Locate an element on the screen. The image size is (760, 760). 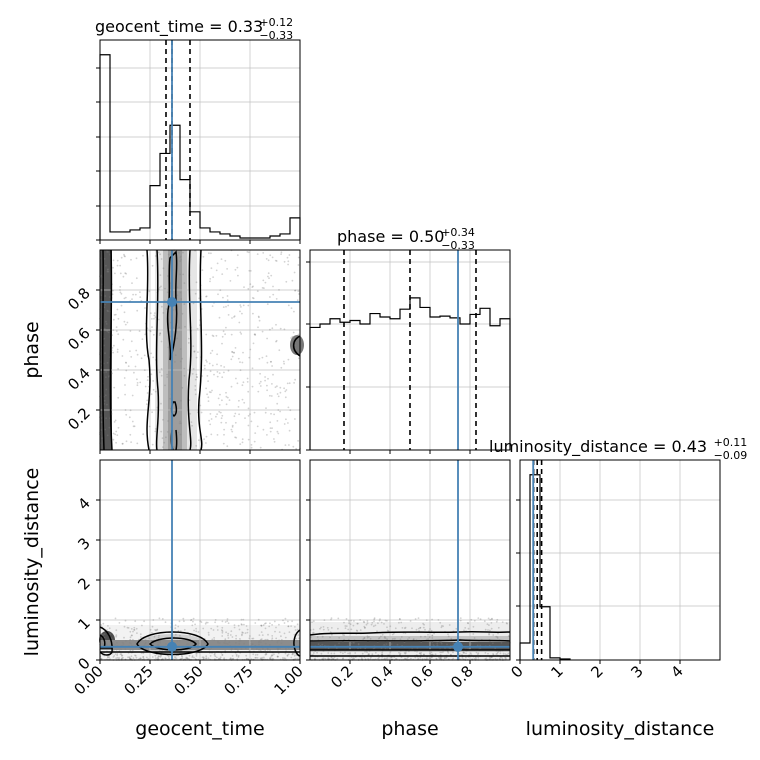
histogram-step-luminosity_distance is located at coordinates (545, 567).